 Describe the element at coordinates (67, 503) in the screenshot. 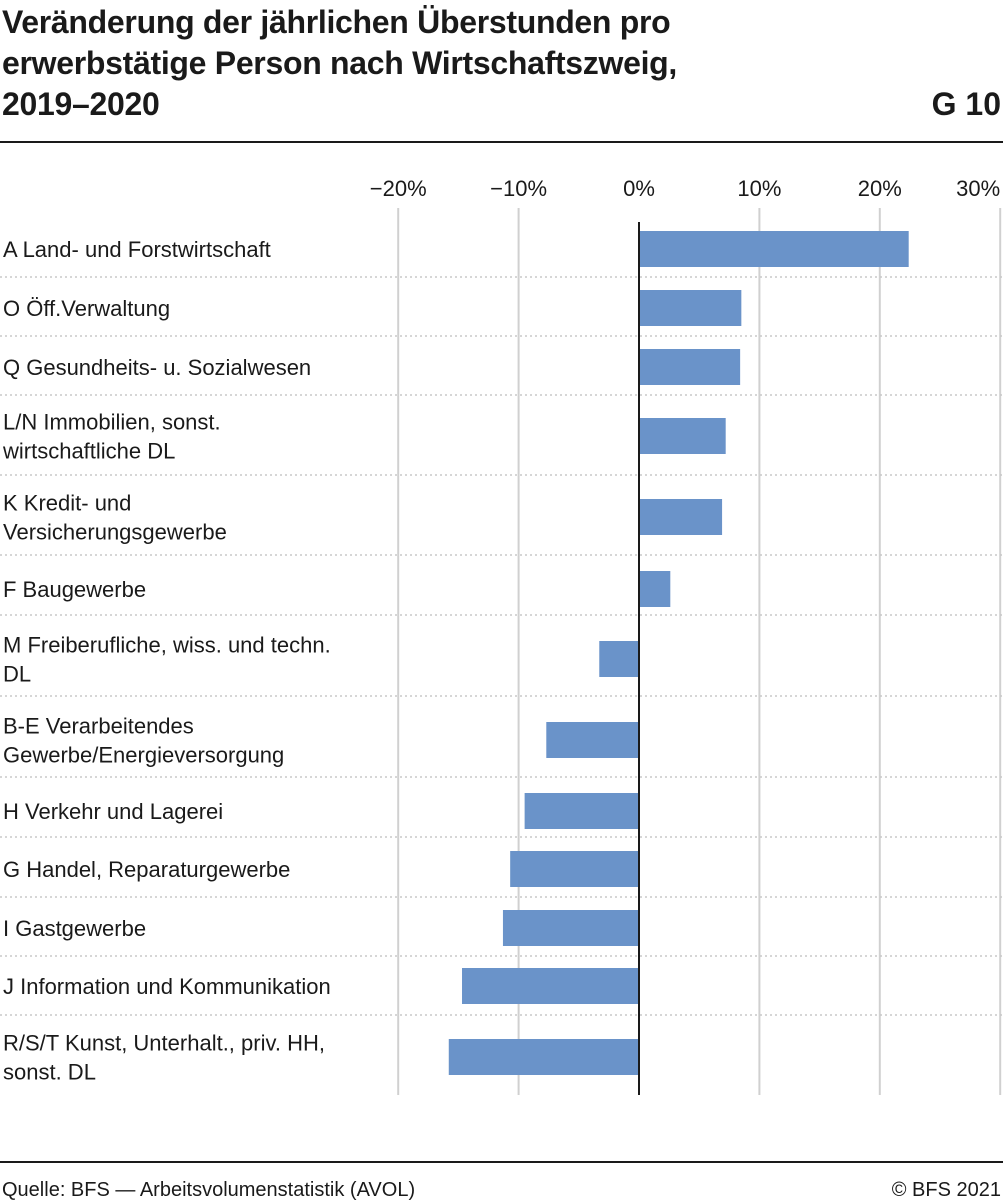

I see `category-label-4-line-0: K Kredit- und` at that location.